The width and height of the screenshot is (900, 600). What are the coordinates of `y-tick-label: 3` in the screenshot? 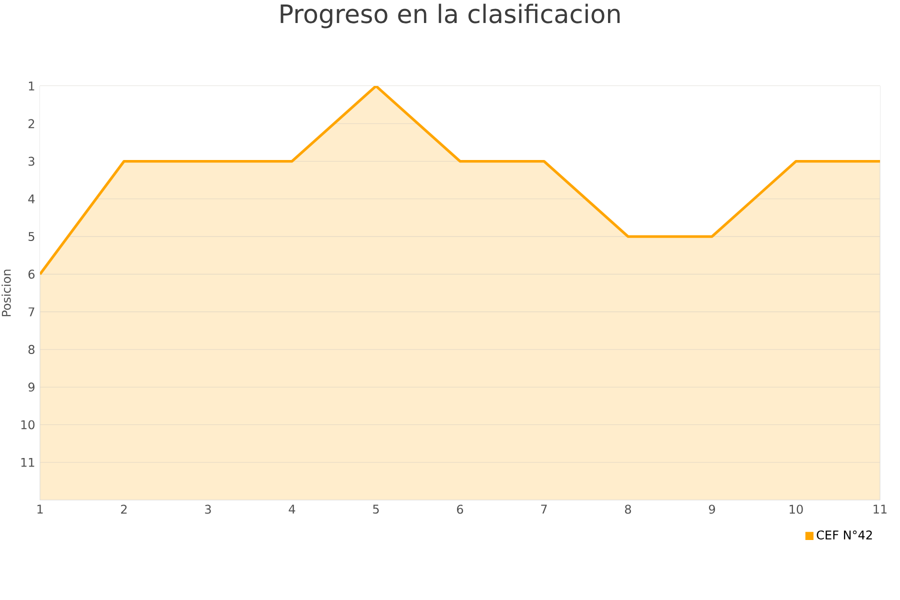 It's located at (31, 161).